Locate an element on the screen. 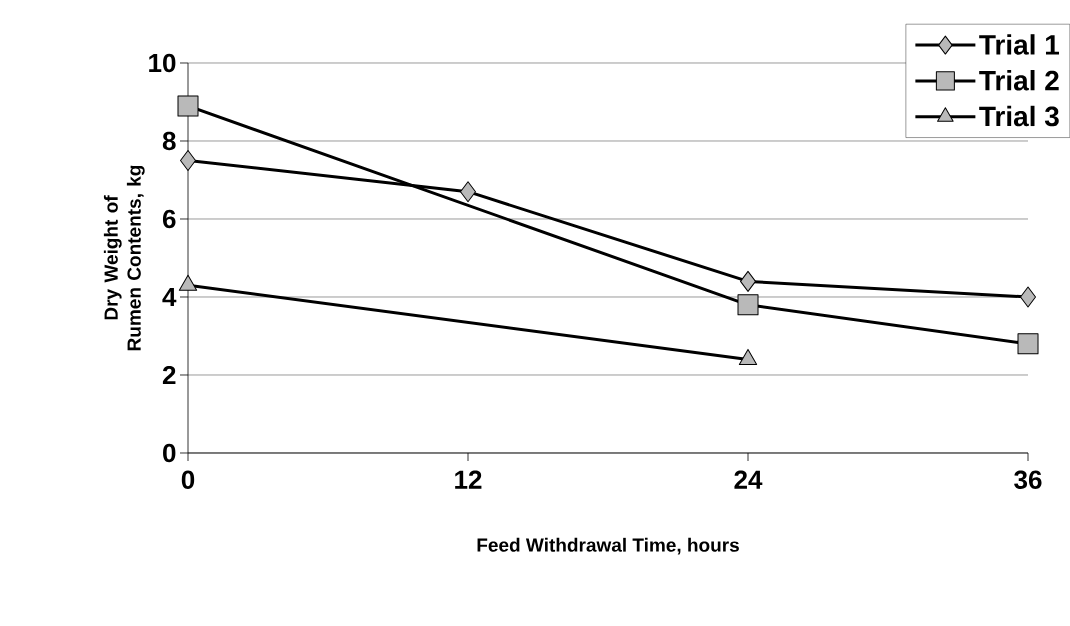 Image resolution: width=1070 pixels, height=626 pixels. legend-label: Trial 2 is located at coordinates (1019, 80).